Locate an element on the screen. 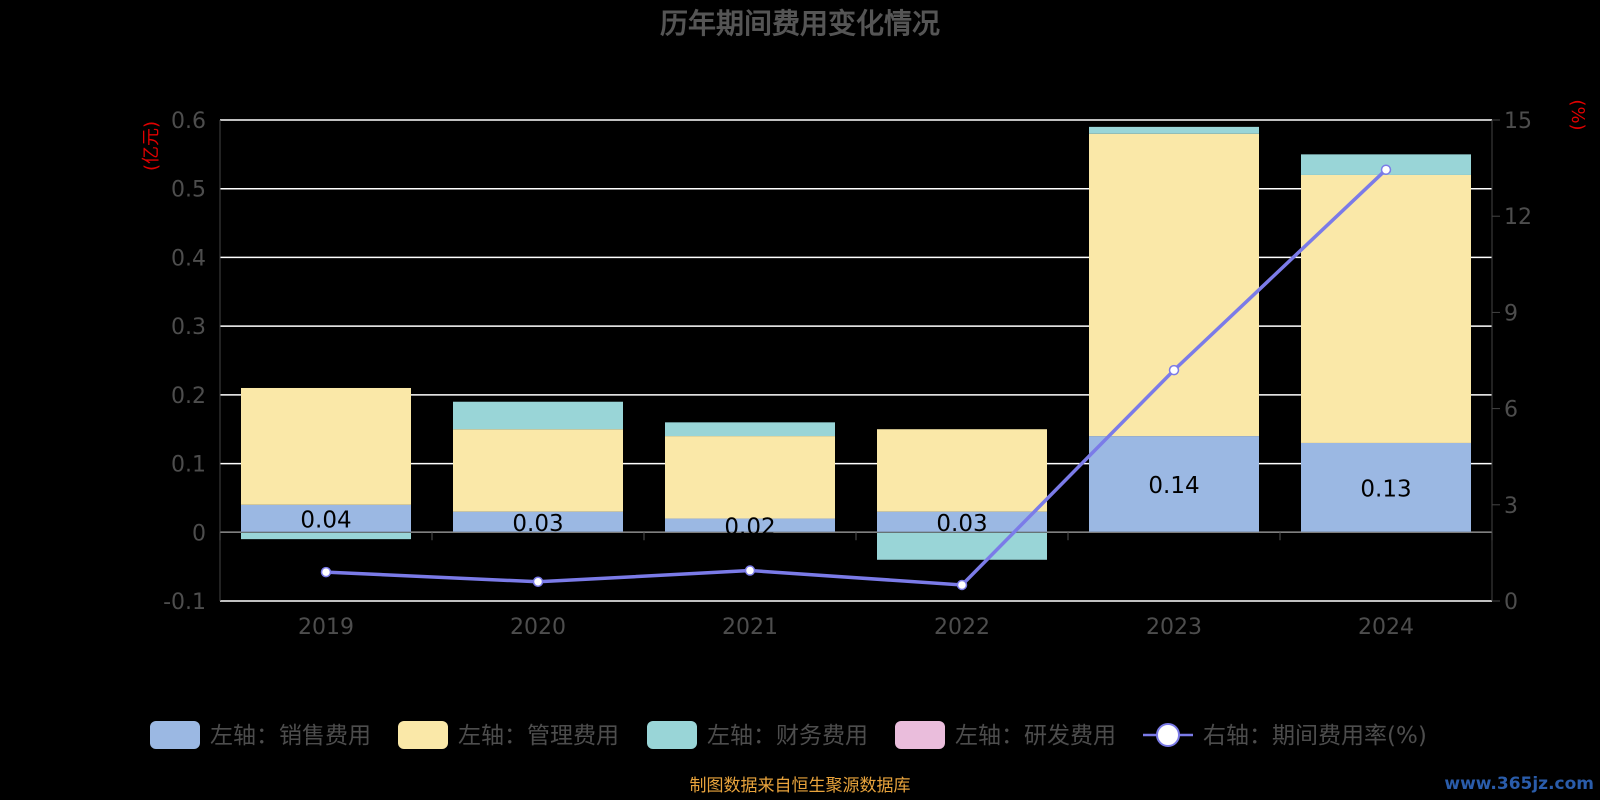  left-tick-label: 0.2 is located at coordinates (188, 396).